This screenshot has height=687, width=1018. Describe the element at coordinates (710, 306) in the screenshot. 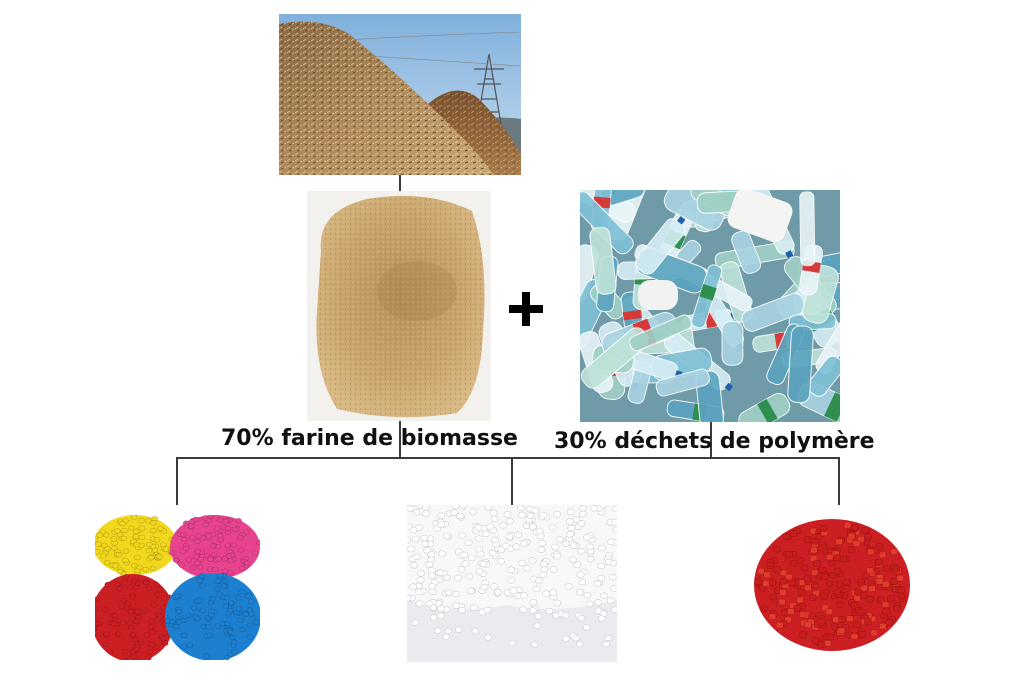

I see `plastic-bottle-waste-photo` at that location.